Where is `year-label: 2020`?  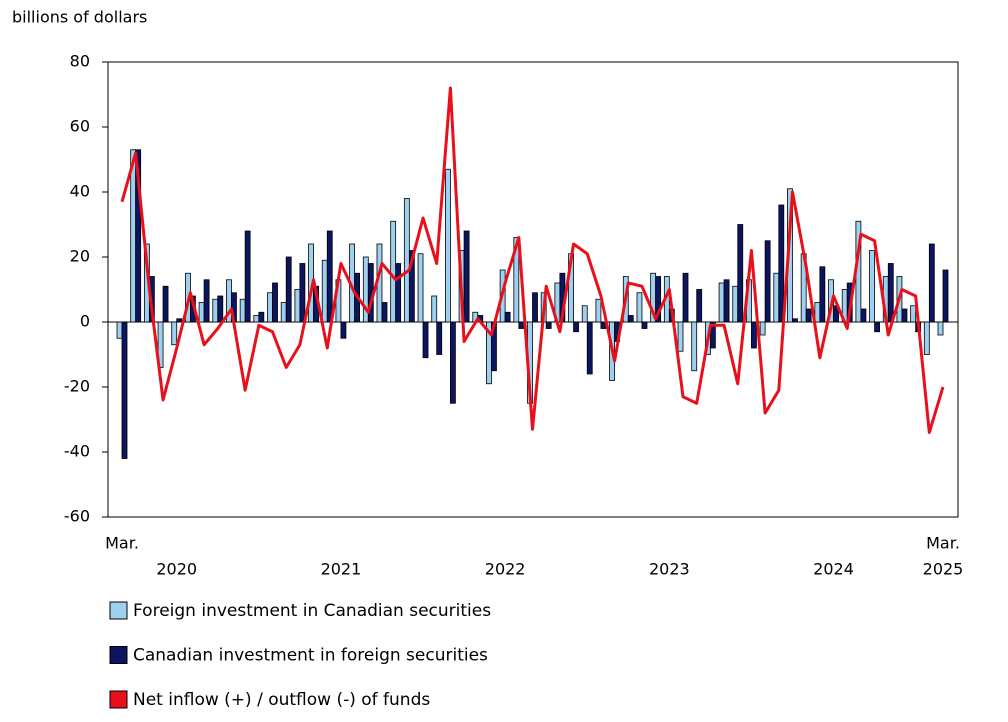 year-label: 2020 is located at coordinates (176, 569).